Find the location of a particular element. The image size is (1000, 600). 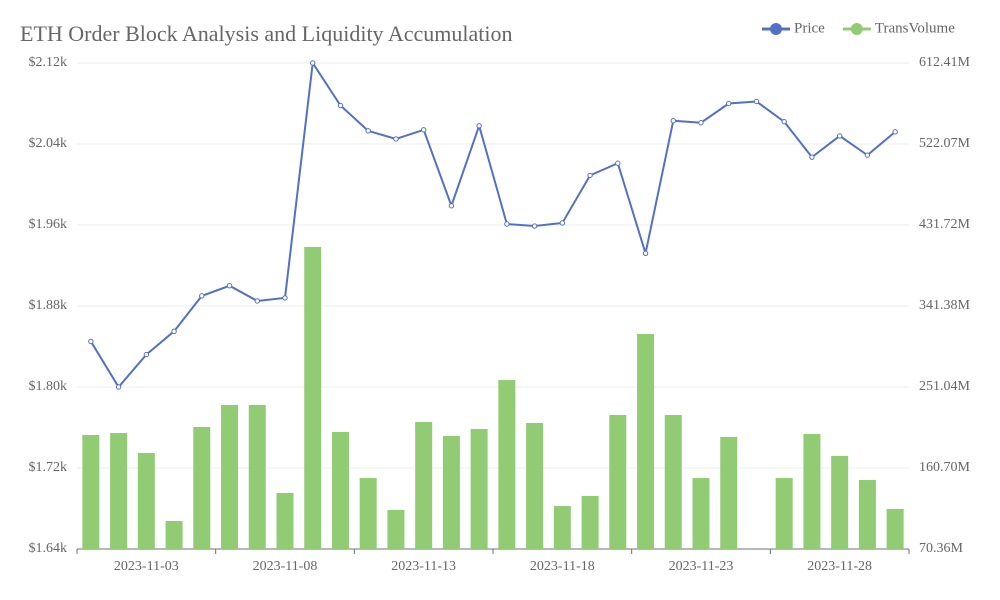

y2-tick-label: 251.04M is located at coordinates (945, 386).